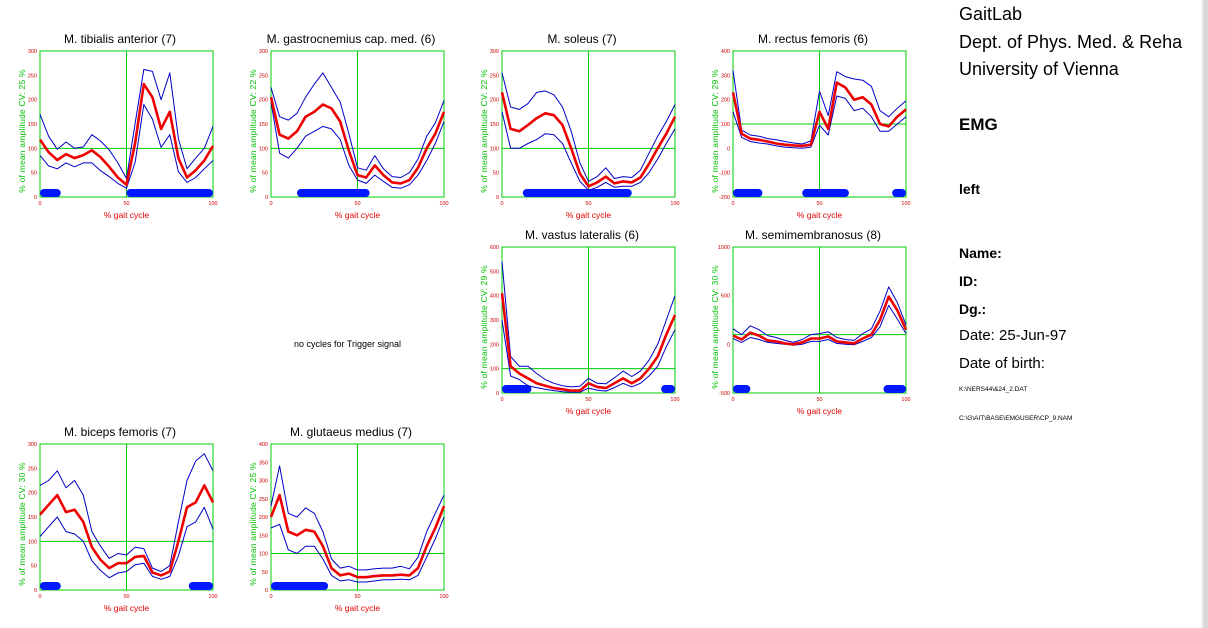 This screenshot has width=1208, height=628. I want to click on department: Dept. of Phys. Med. & Reha, so click(1071, 42).